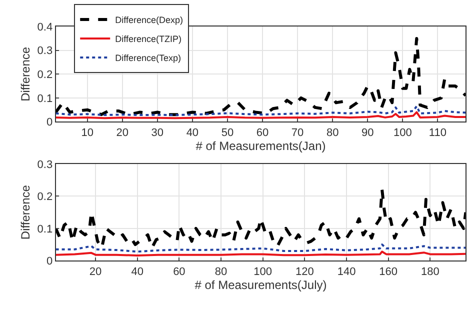  I want to click on x-tick-label: 30, so click(157, 132).